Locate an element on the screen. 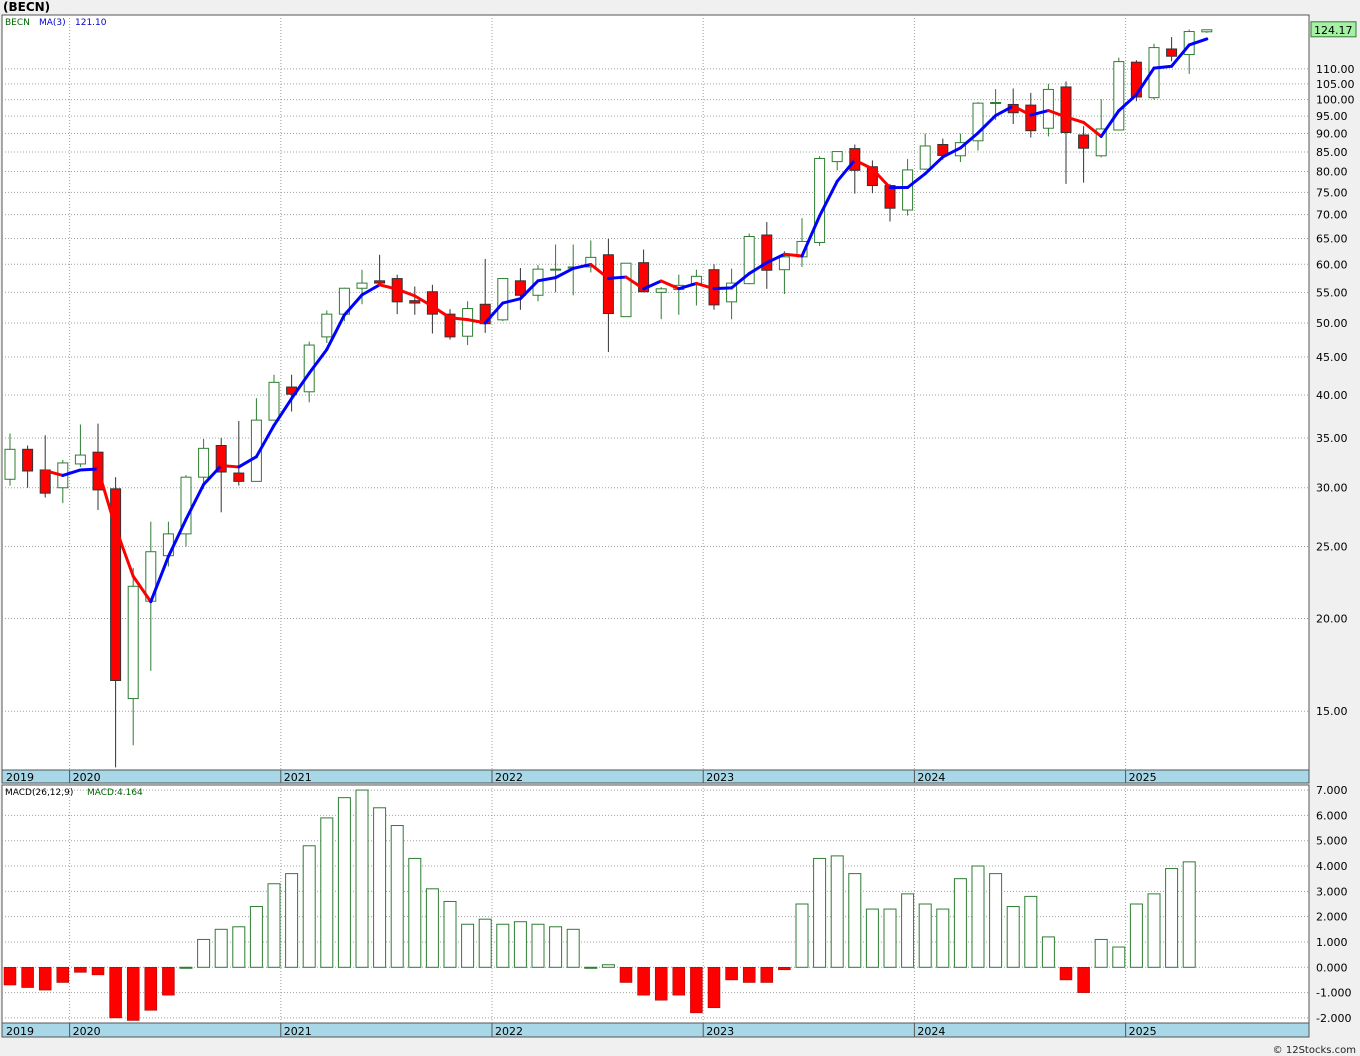 The width and height of the screenshot is (1360, 1056). macd-legend-label: MACD(26,12,9) is located at coordinates (39, 793).